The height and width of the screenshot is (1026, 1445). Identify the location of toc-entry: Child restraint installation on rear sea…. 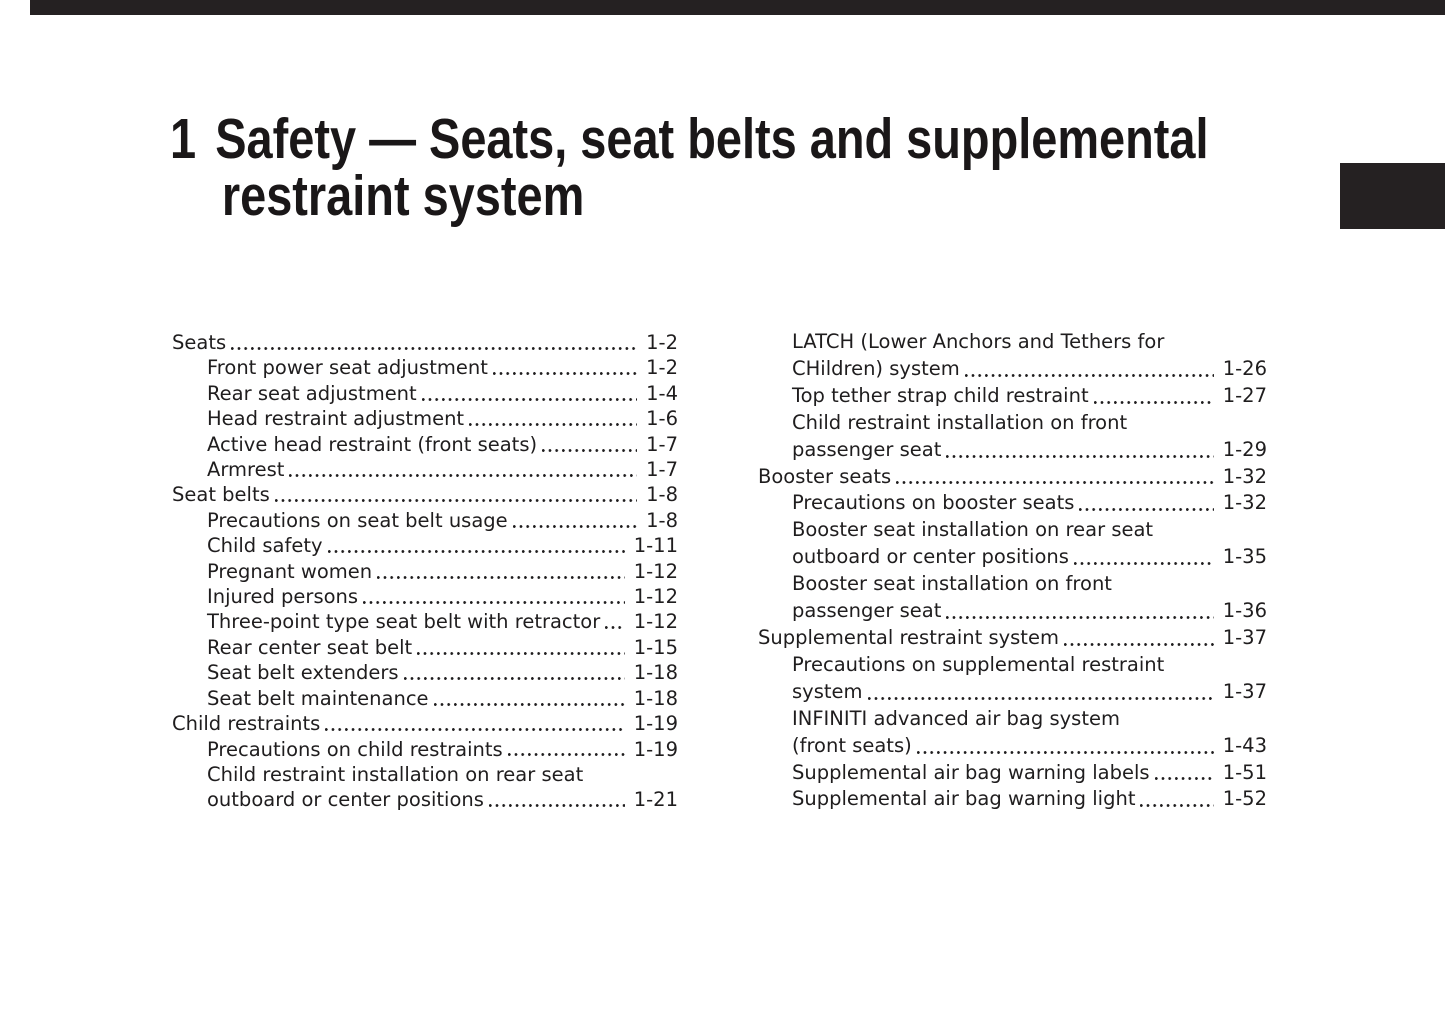
(425, 774).